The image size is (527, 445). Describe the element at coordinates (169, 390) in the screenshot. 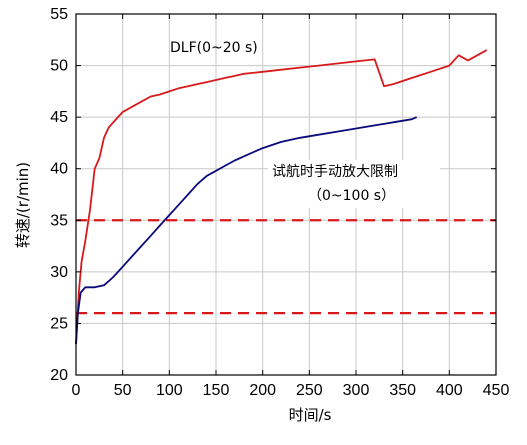

I see `x-tick-label: 100` at that location.